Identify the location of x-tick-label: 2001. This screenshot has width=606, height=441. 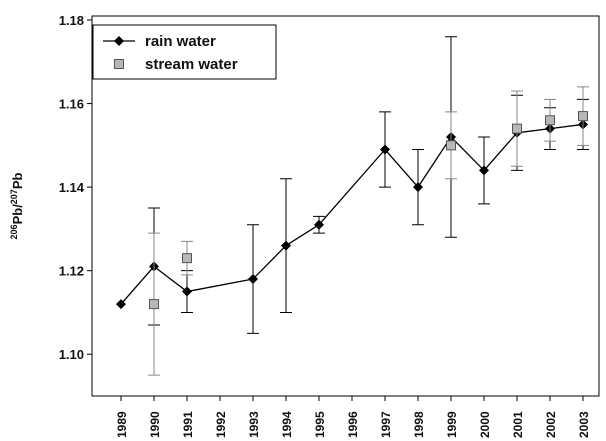
(518, 424).